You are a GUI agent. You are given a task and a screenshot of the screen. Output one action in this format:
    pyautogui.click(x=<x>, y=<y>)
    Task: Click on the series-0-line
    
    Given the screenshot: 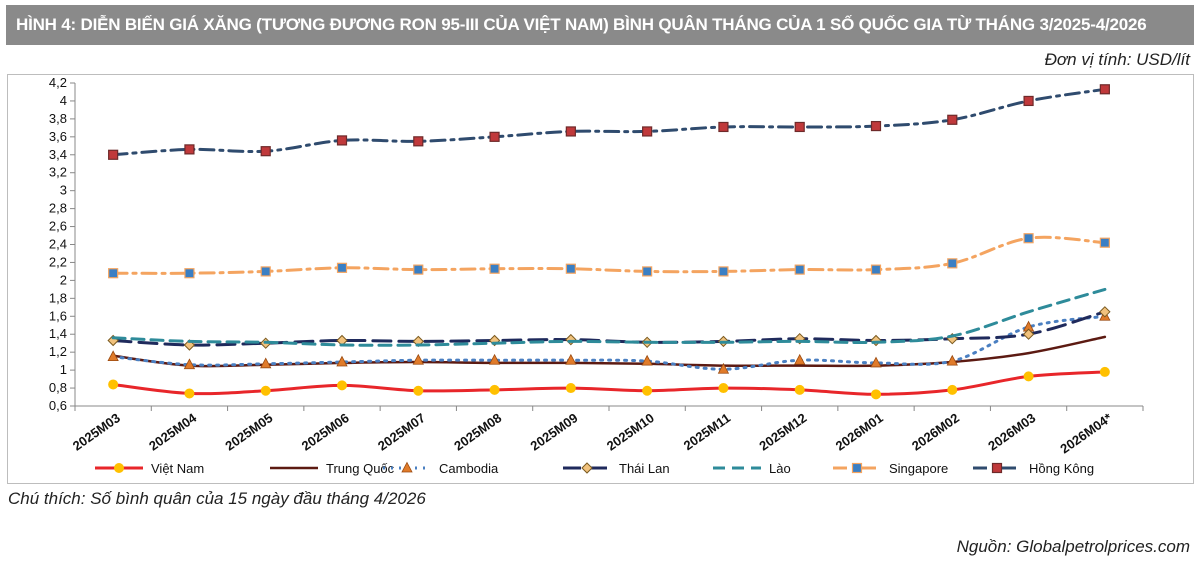 What is the action you would take?
    pyautogui.click(x=609, y=383)
    